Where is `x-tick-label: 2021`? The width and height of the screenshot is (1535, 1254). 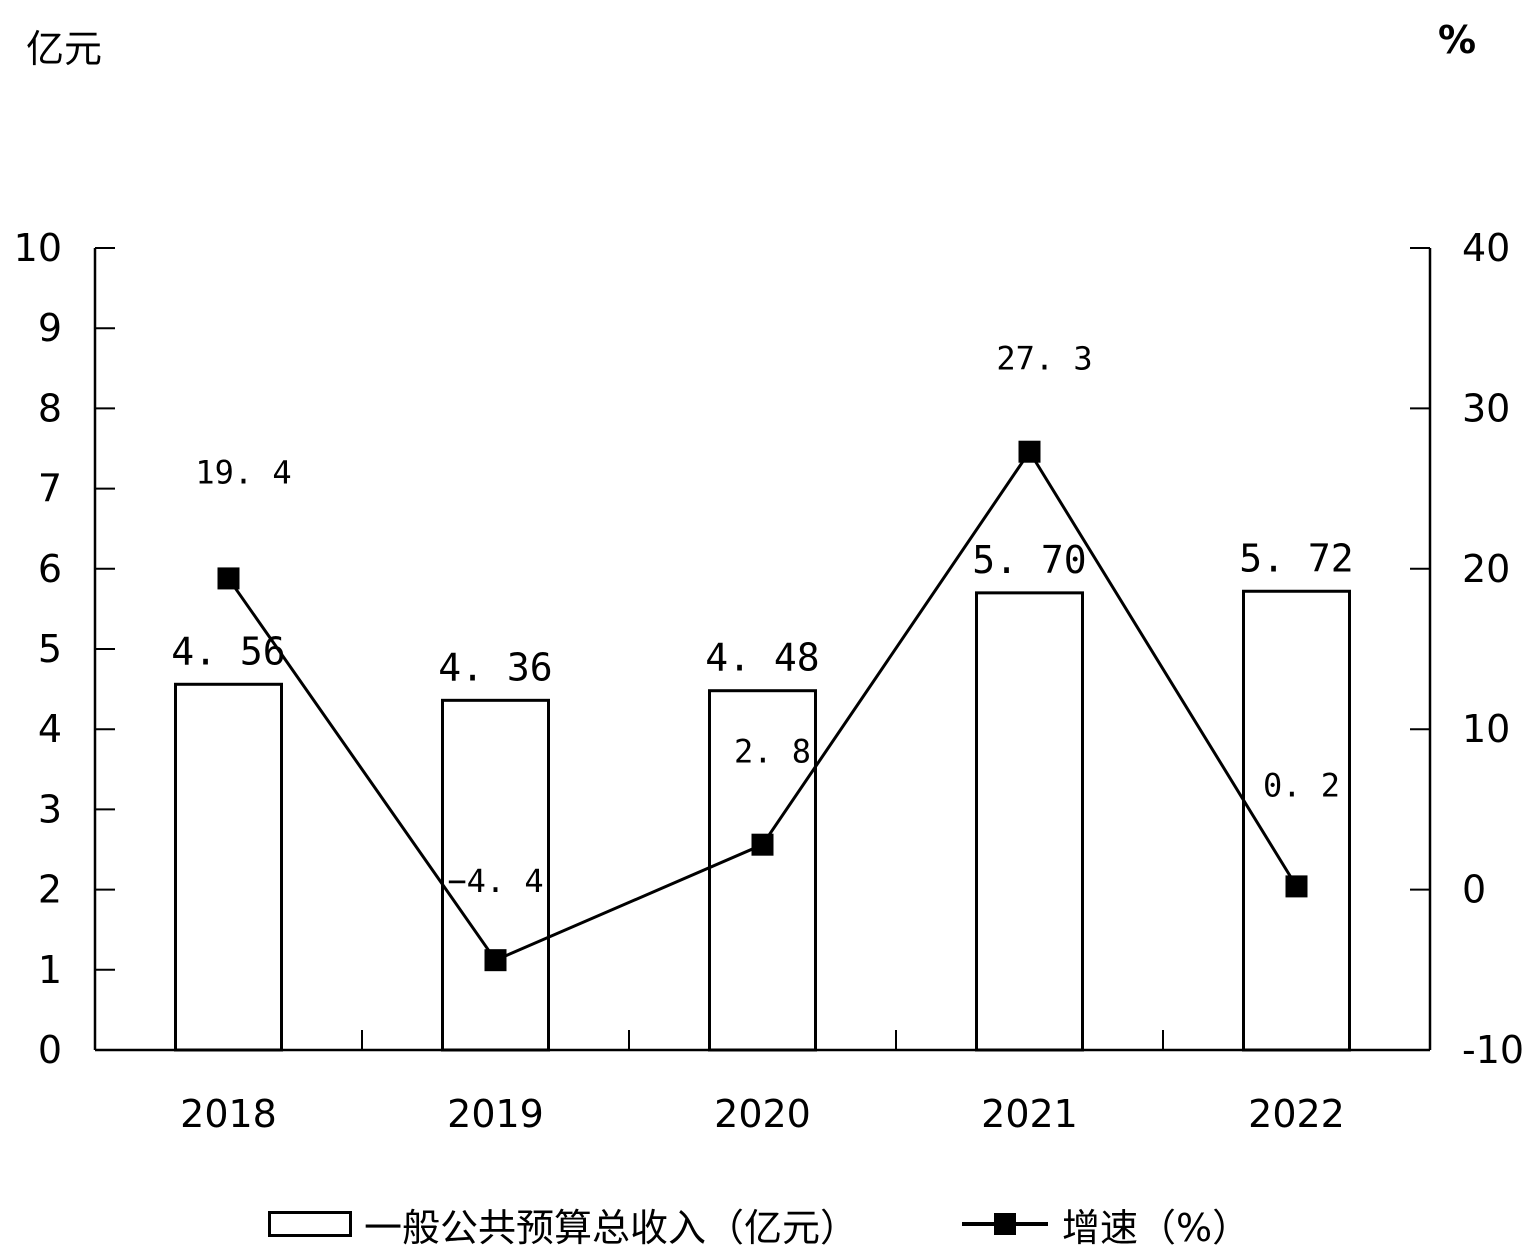
x-tick-label: 2021 is located at coordinates (1029, 1114).